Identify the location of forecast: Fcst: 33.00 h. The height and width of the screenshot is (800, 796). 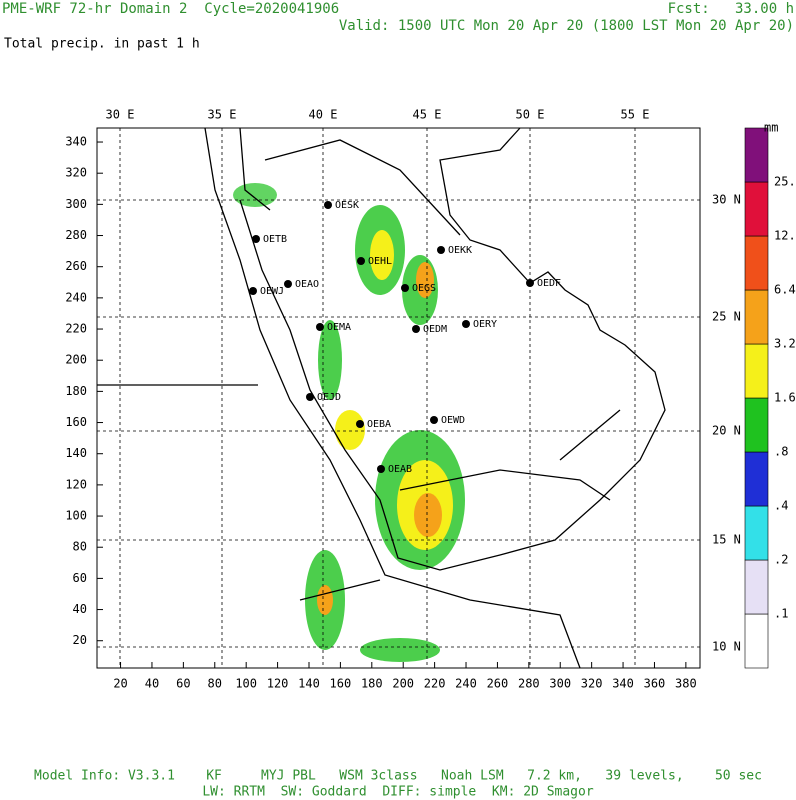
(731, 9).